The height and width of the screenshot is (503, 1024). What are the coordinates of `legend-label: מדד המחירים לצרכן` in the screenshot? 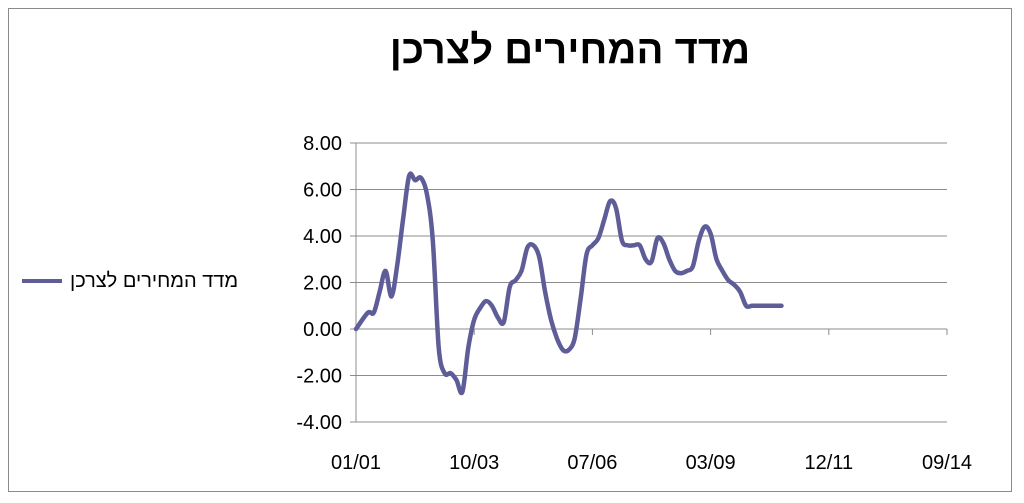 It's located at (154, 280).